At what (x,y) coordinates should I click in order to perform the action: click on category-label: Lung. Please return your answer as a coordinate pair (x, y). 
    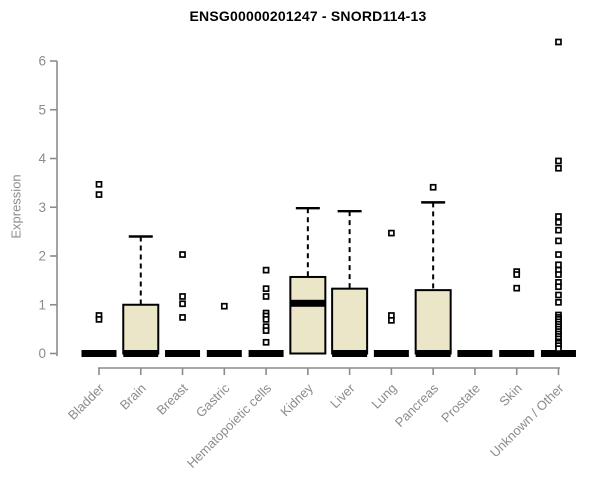
    Looking at the image, I should click on (383, 396).